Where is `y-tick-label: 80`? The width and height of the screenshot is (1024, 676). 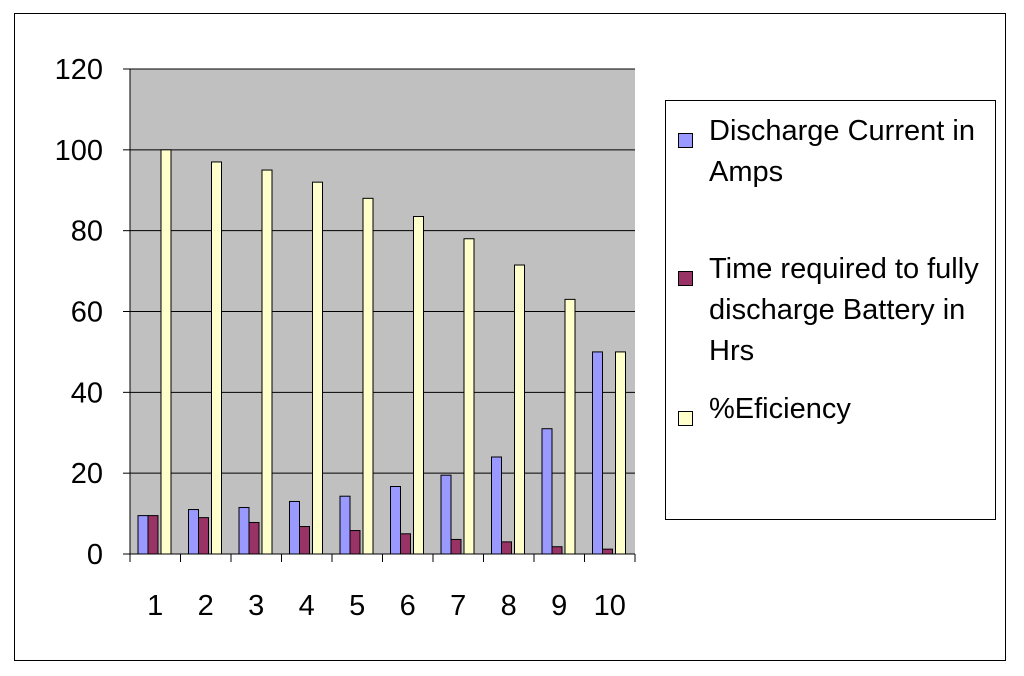 y-tick-label: 80 is located at coordinates (87, 232).